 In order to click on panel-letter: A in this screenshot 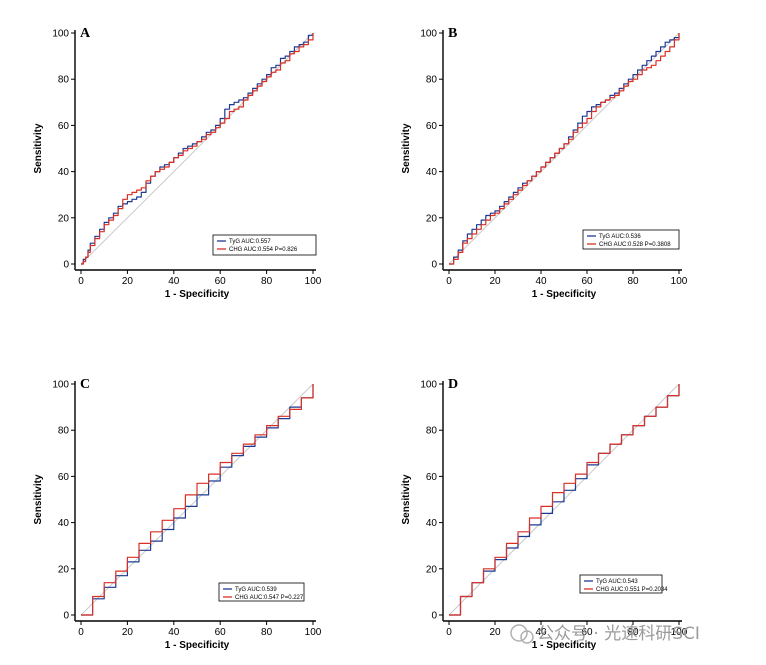, I will do `click(85, 33)`.